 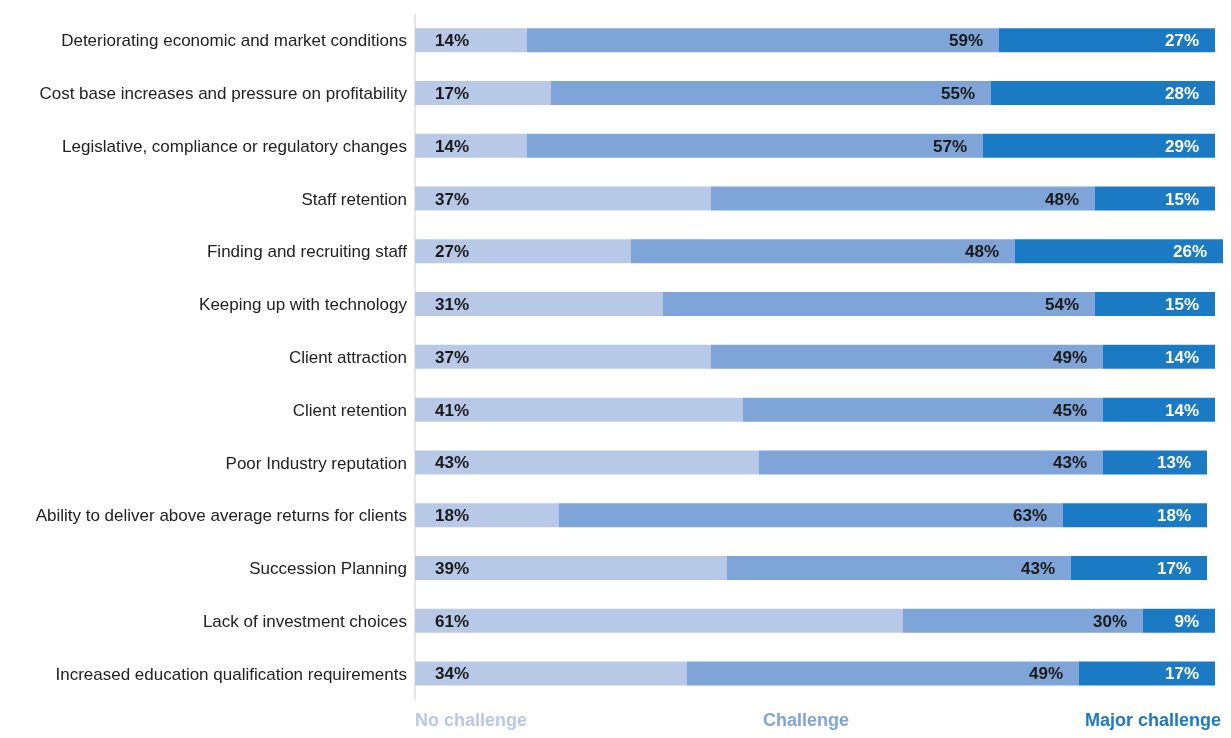 What do you see at coordinates (303, 305) in the screenshot?
I see `y-tick-label: Keeping up with technology` at bounding box center [303, 305].